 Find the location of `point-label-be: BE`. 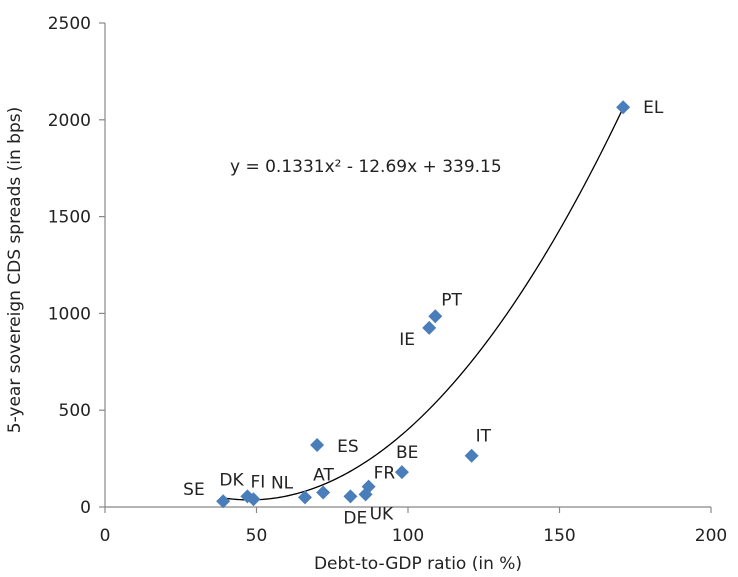

point-label-be: BE is located at coordinates (407, 453).